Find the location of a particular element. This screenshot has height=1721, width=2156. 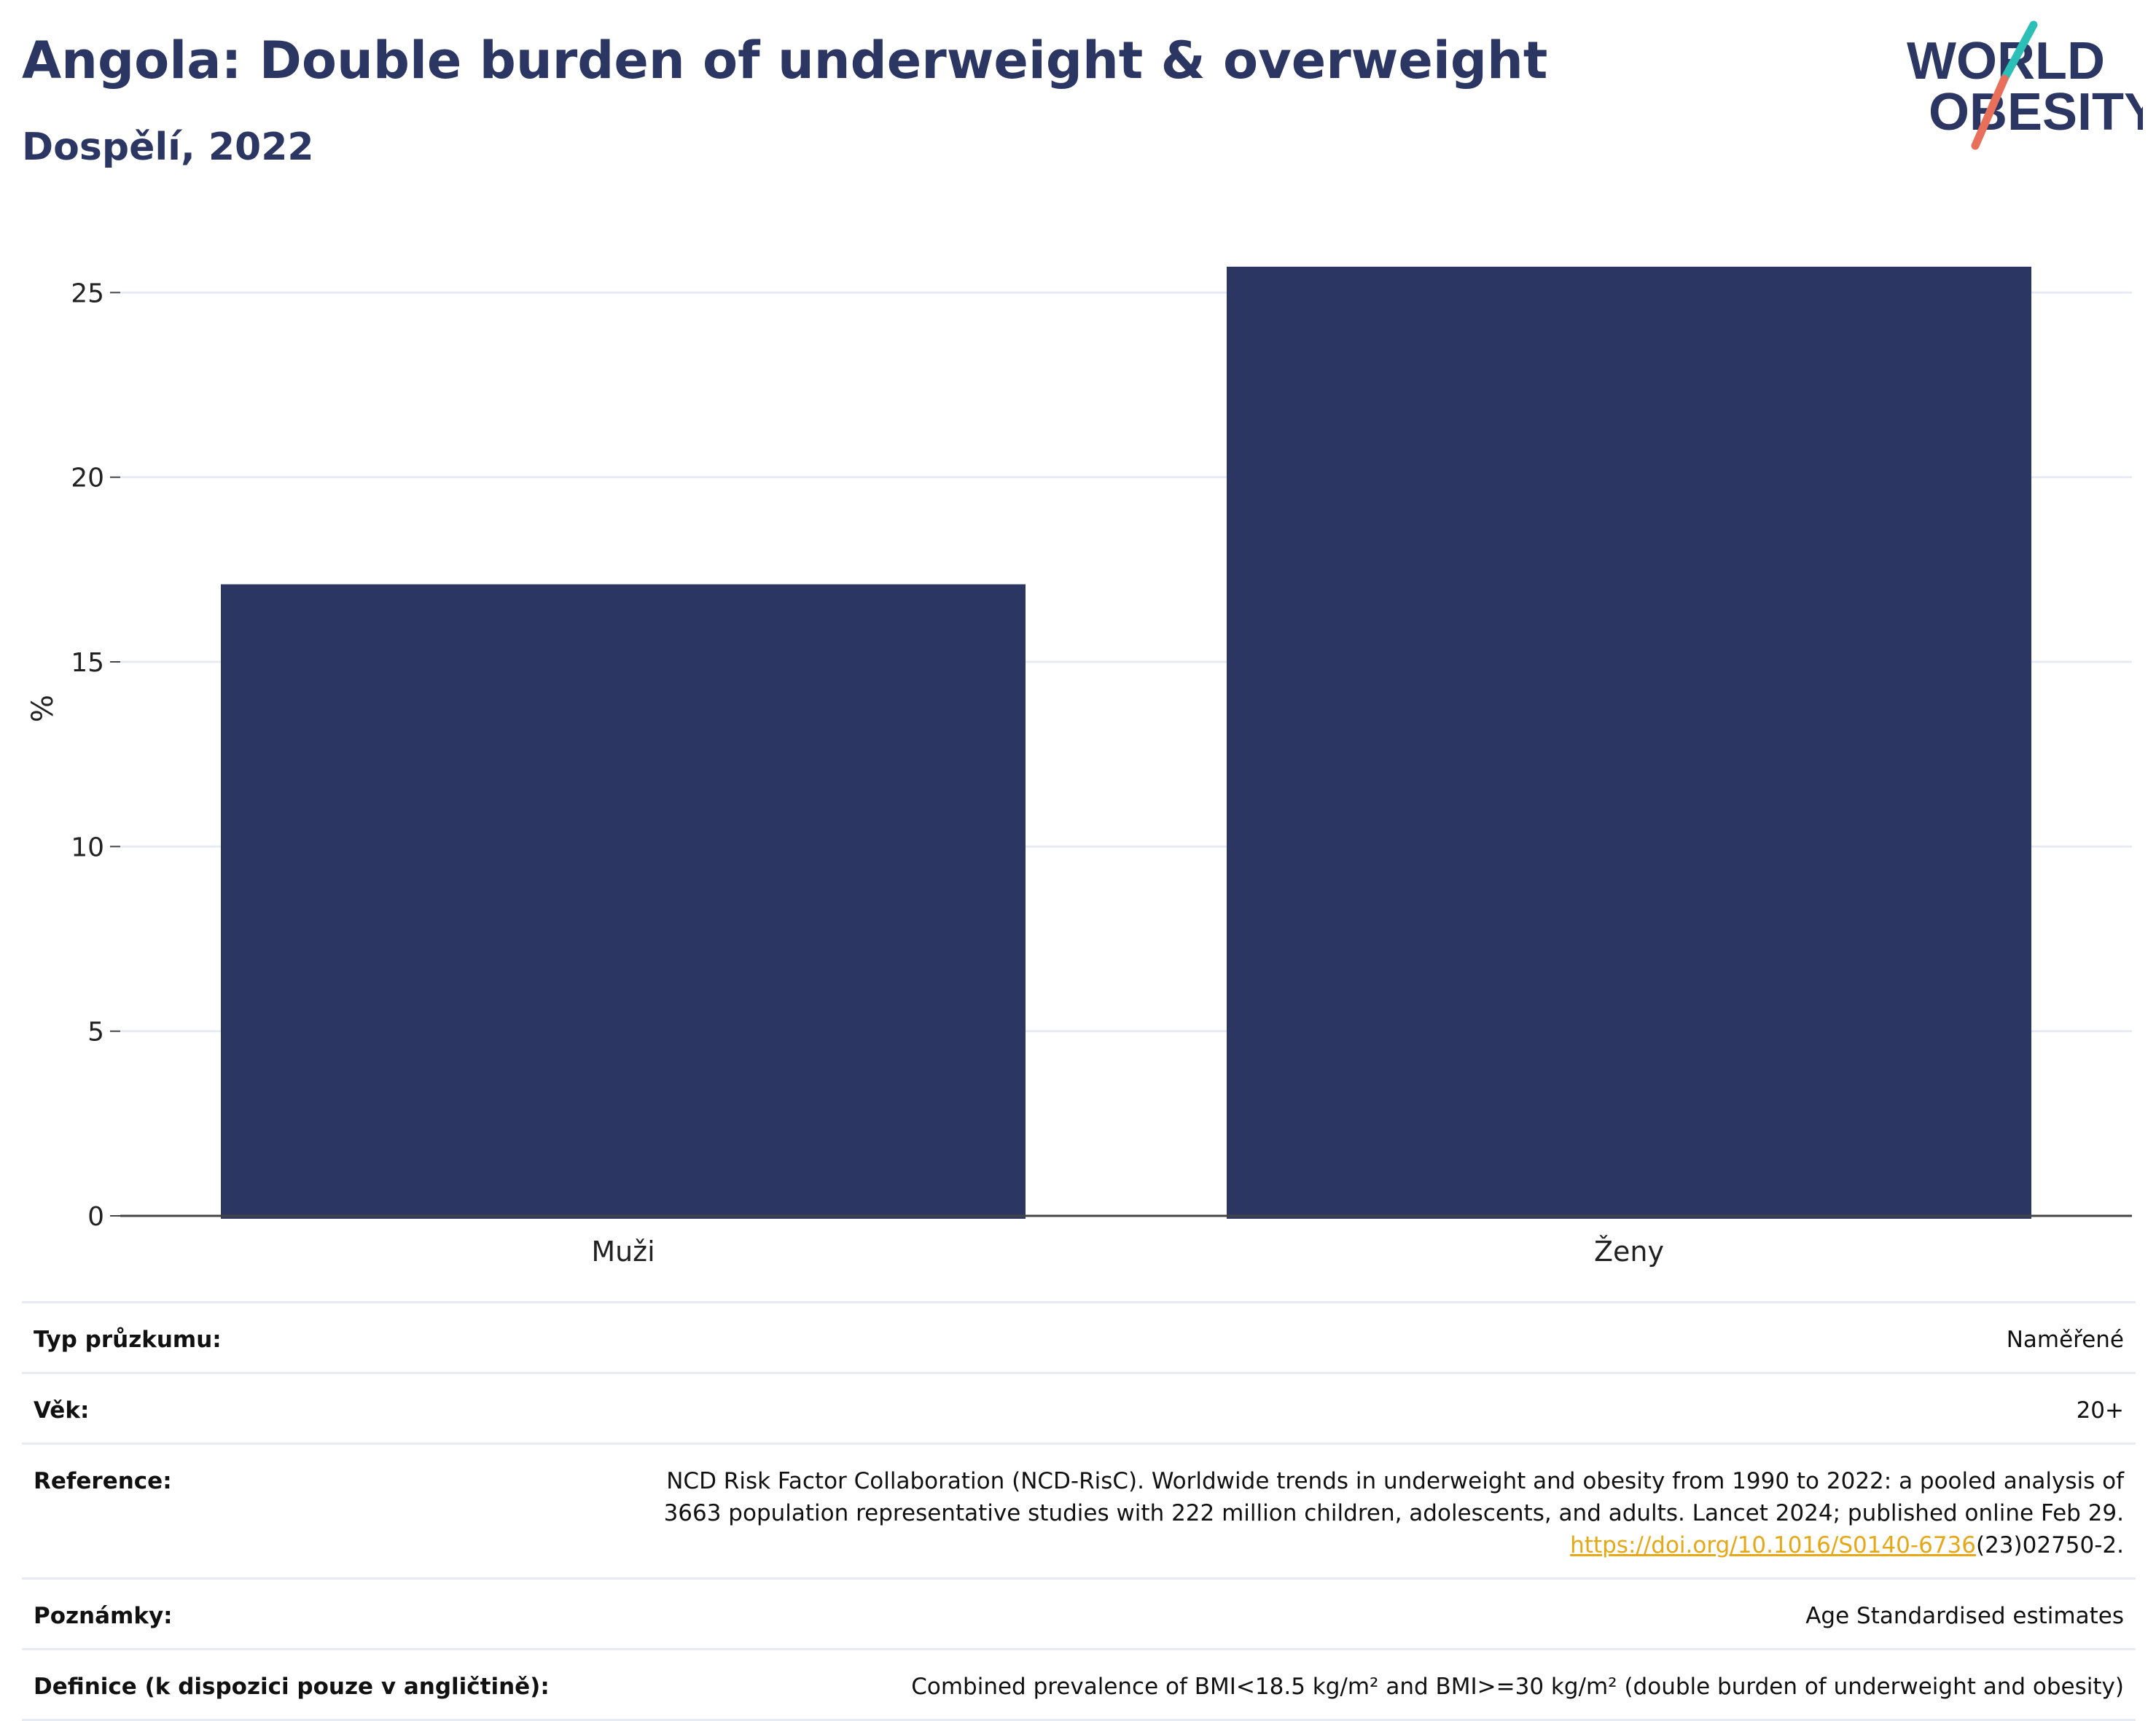

info-label: Věk: is located at coordinates (62, 1410).